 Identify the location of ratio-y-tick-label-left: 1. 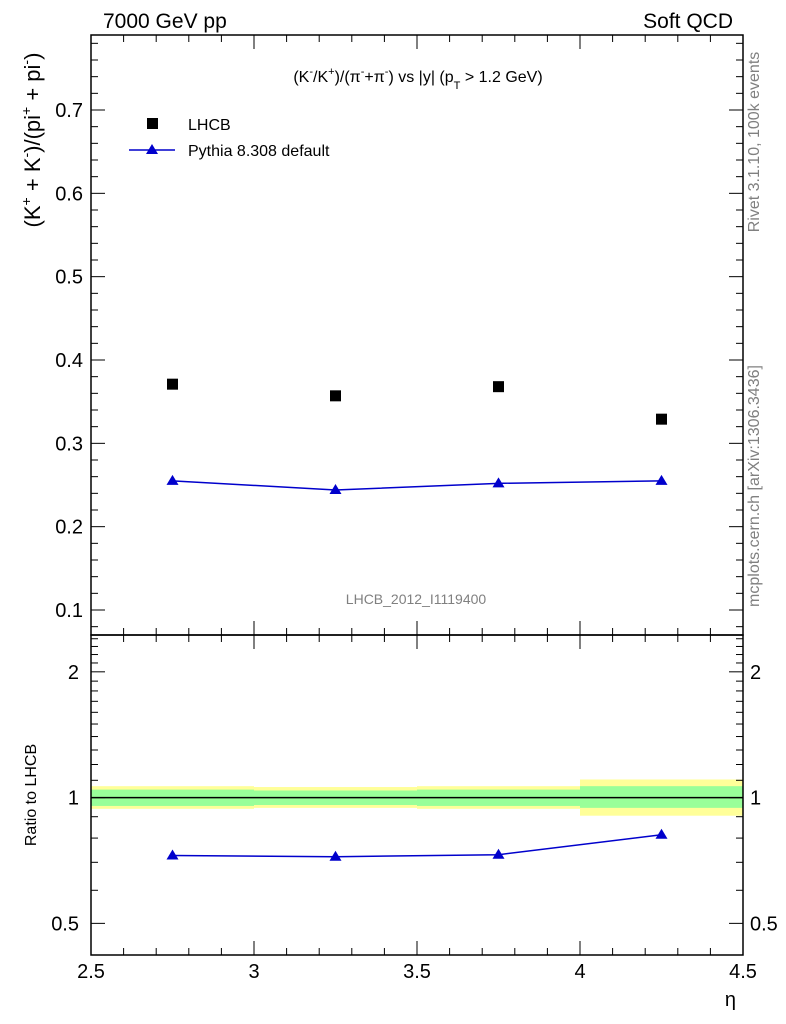
(73, 799).